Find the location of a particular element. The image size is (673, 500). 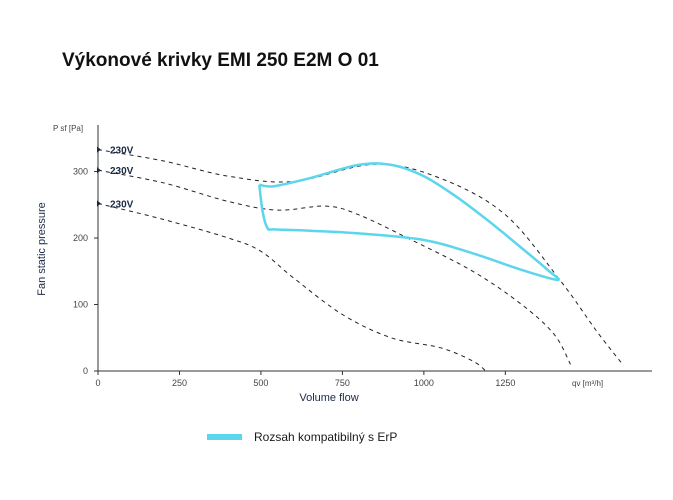

x-tick-label: 1000 is located at coordinates (424, 383).